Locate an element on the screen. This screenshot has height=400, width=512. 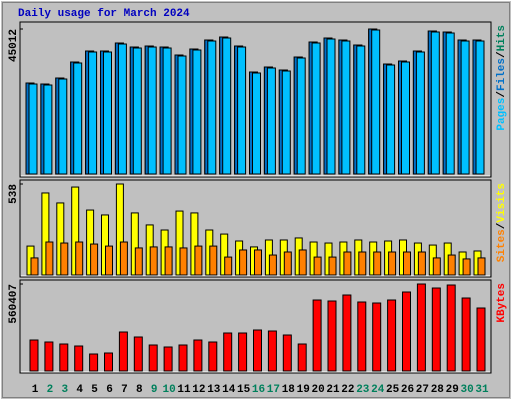
x-tick-label: 8 is located at coordinates (139, 390).